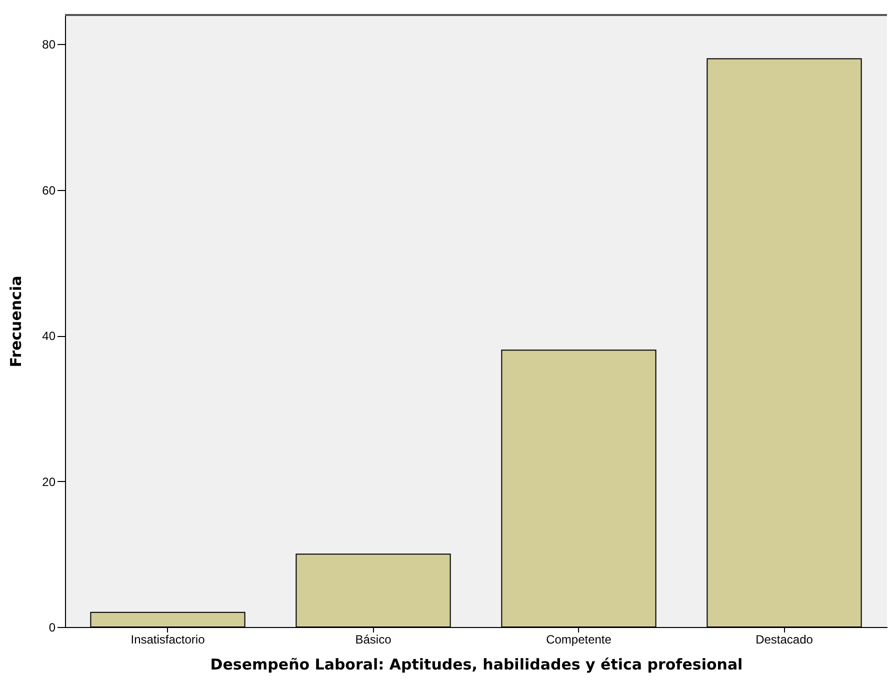 This screenshot has width=891, height=686. What do you see at coordinates (785, 639) in the screenshot?
I see `x-tick-label: Destacado` at bounding box center [785, 639].